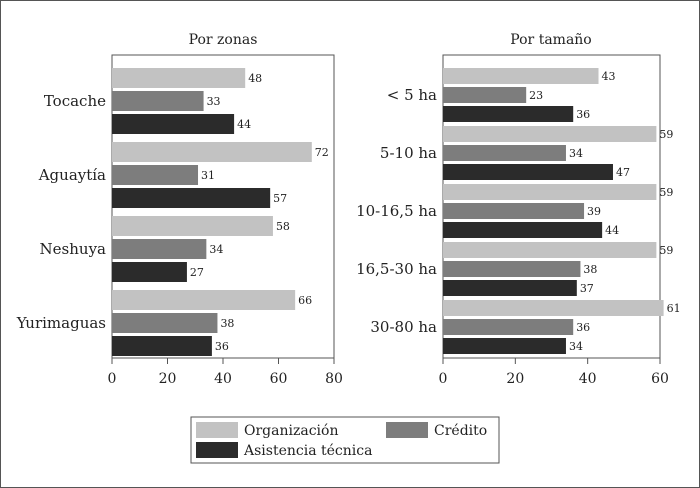  Describe the element at coordinates (612, 230) in the screenshot. I see `bar-value-label-1-2-2: 44` at that location.